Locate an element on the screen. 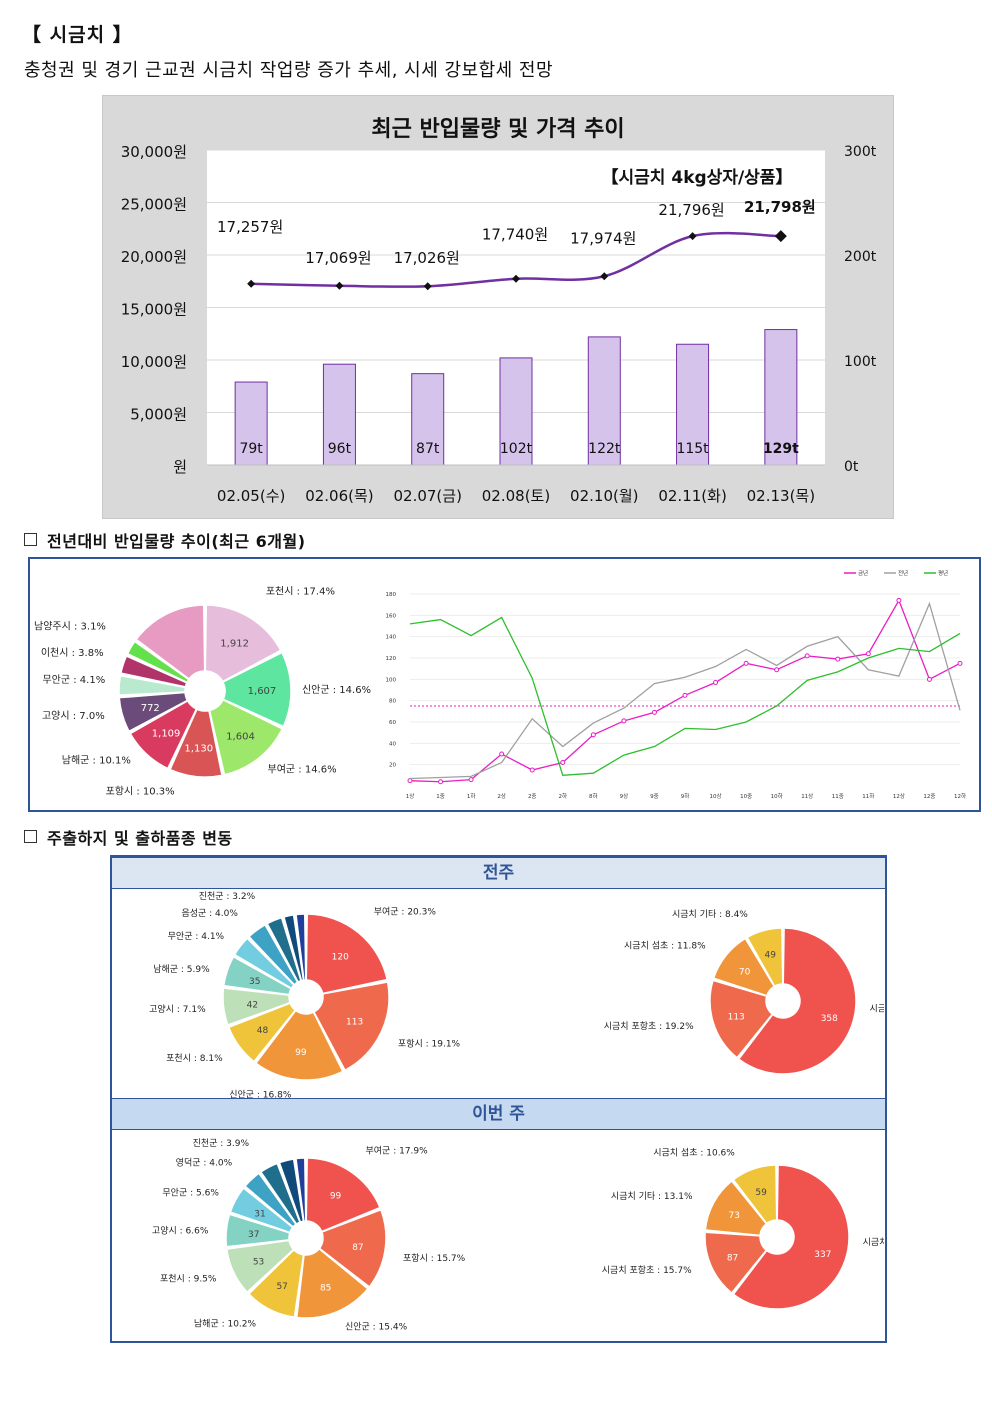 The height and width of the screenshot is (1403, 992). pie-percent-label: 신안군 : 15.4% is located at coordinates (376, 1327).